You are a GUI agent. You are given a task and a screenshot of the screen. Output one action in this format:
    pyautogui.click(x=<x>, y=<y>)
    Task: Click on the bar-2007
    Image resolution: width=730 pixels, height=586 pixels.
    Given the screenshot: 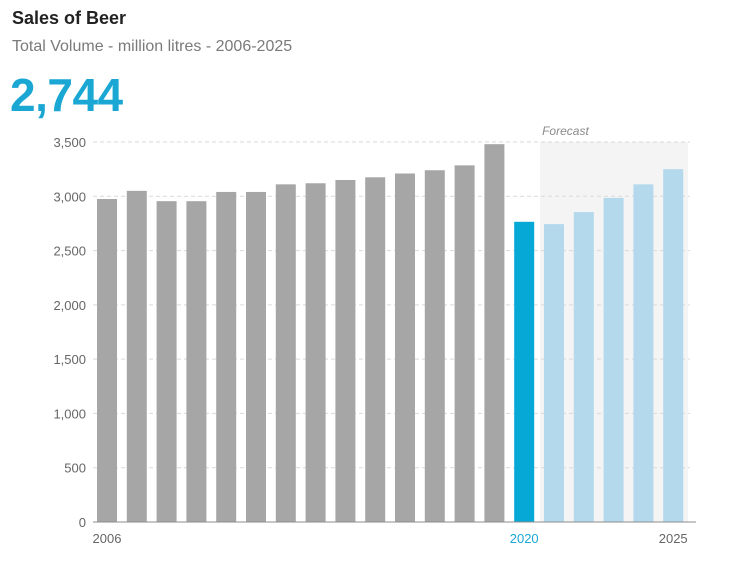 What is the action you would take?
    pyautogui.click(x=136, y=356)
    